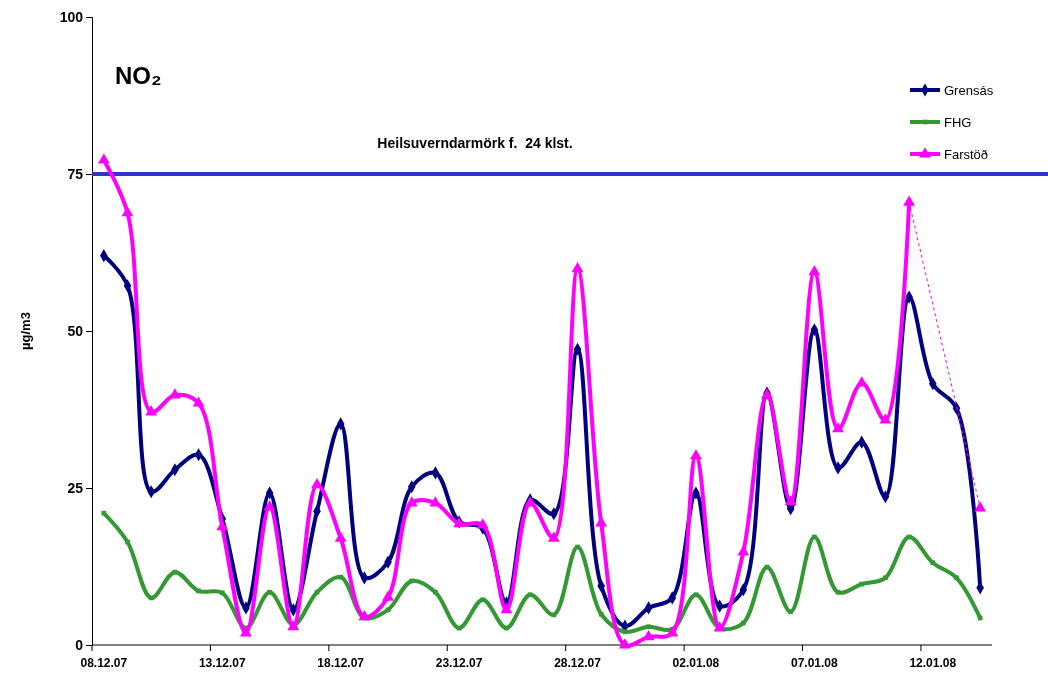  What do you see at coordinates (815, 663) in the screenshot?
I see `x-tick-label: 07.01.08` at bounding box center [815, 663].